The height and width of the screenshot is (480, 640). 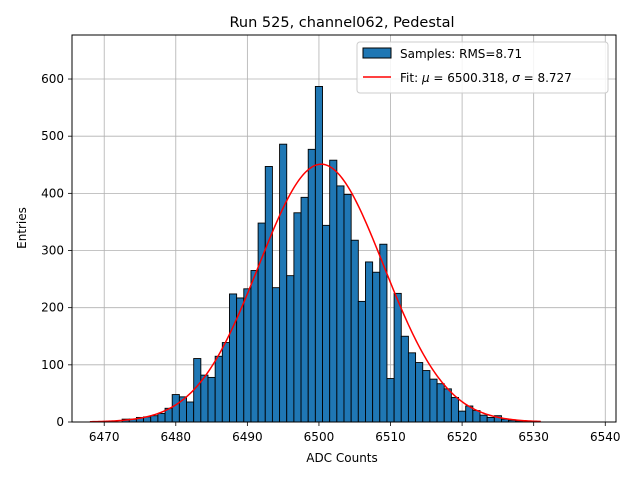 I want to click on x-axis-label: ADC Counts, so click(x=342, y=458).